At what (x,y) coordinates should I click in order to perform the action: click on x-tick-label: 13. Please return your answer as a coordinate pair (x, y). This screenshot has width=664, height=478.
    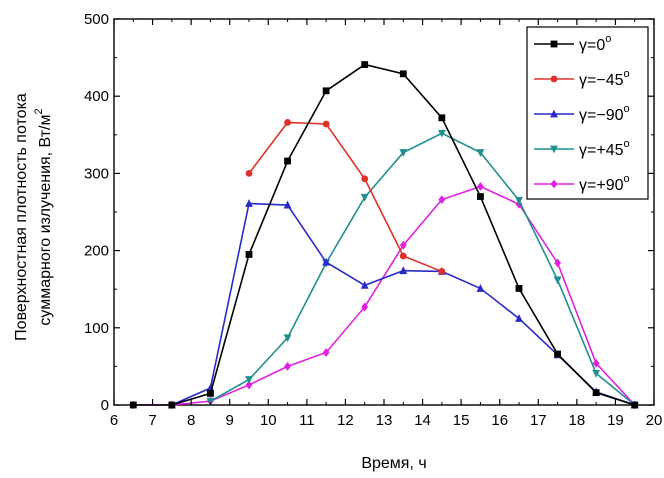
    Looking at the image, I should click on (384, 420).